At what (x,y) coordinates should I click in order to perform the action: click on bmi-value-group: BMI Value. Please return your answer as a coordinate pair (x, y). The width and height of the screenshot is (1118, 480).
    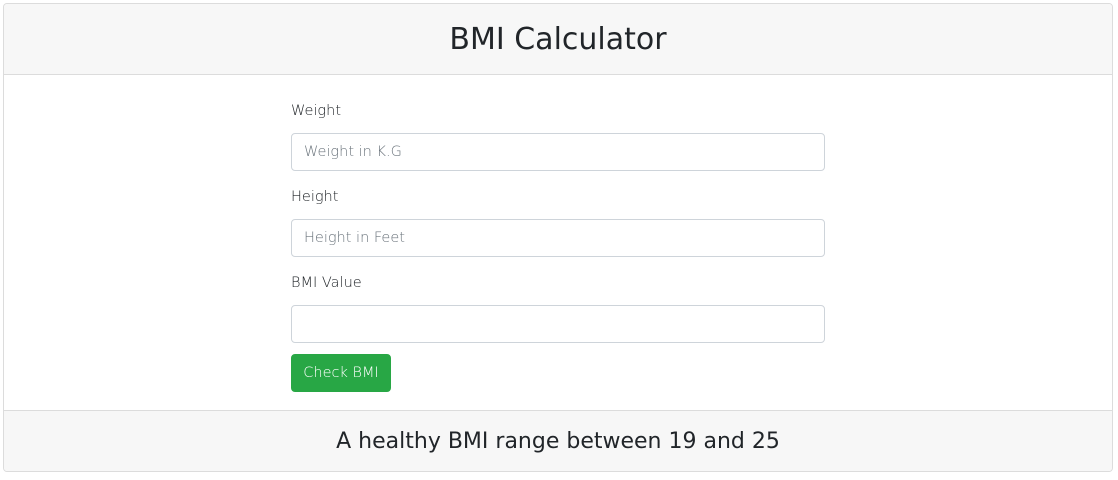
    Looking at the image, I should click on (558, 308).